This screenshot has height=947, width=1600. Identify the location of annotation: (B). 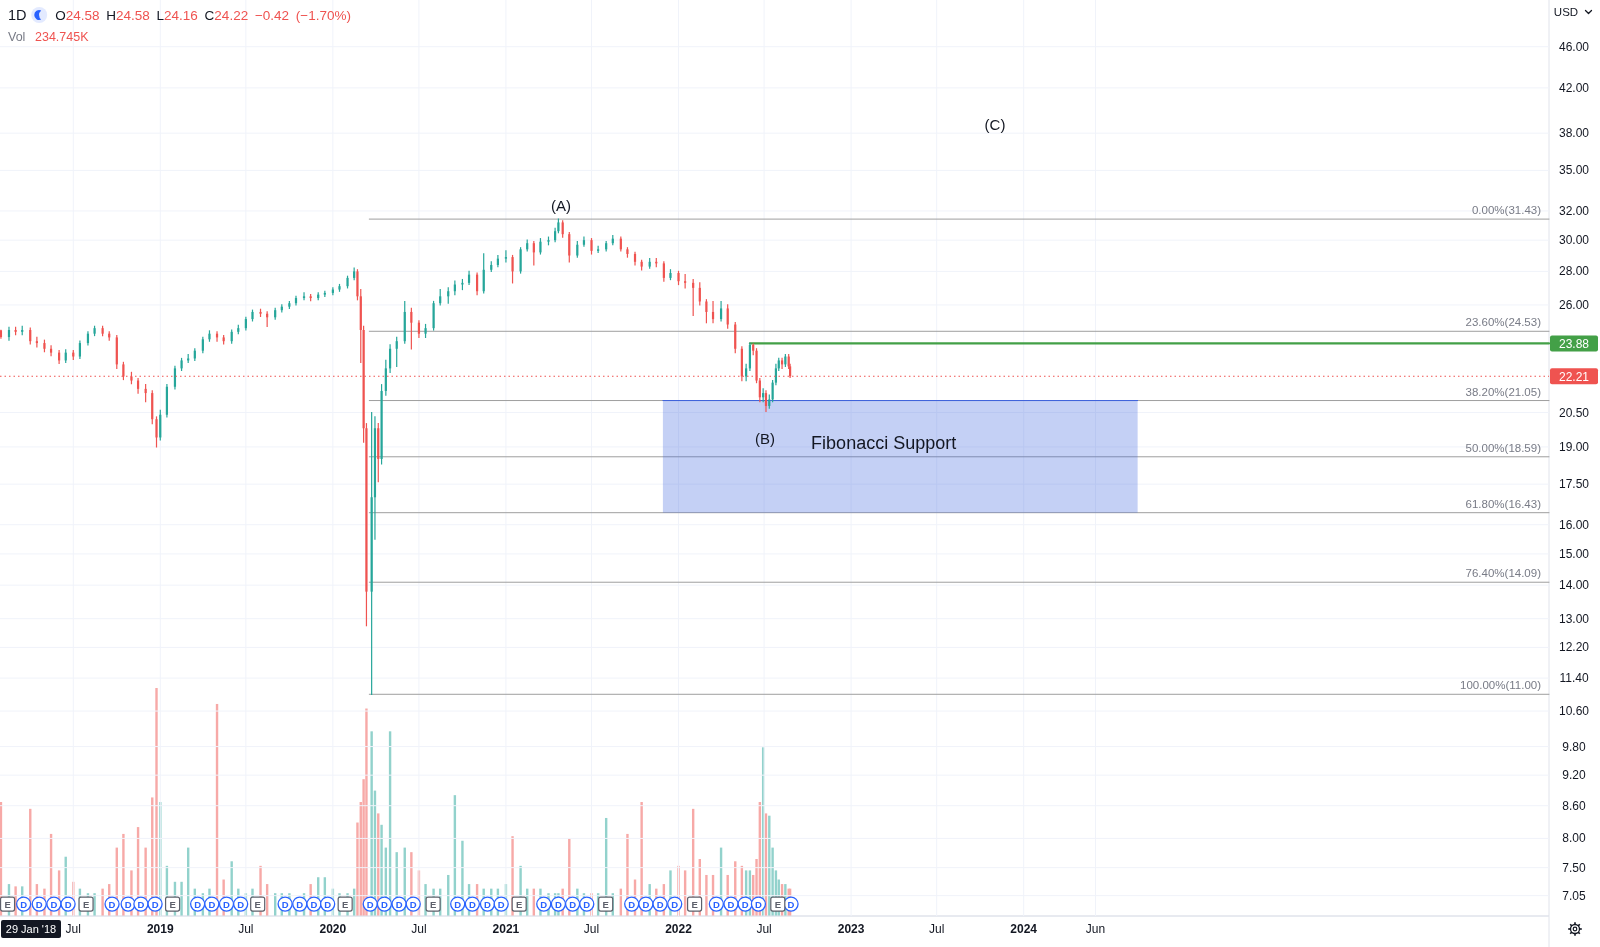
(765, 438).